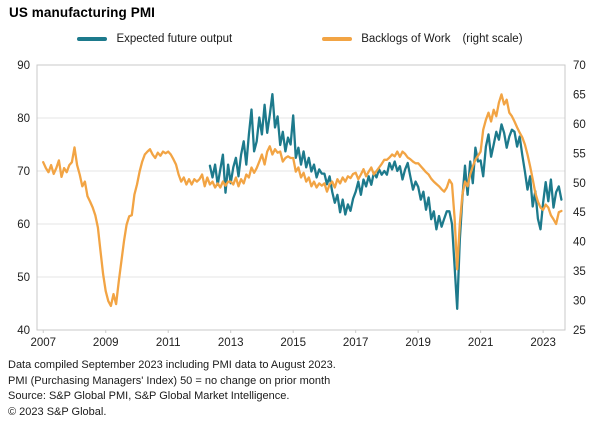  What do you see at coordinates (492, 39) in the screenshot?
I see `legend-note: (right scale)` at bounding box center [492, 39].